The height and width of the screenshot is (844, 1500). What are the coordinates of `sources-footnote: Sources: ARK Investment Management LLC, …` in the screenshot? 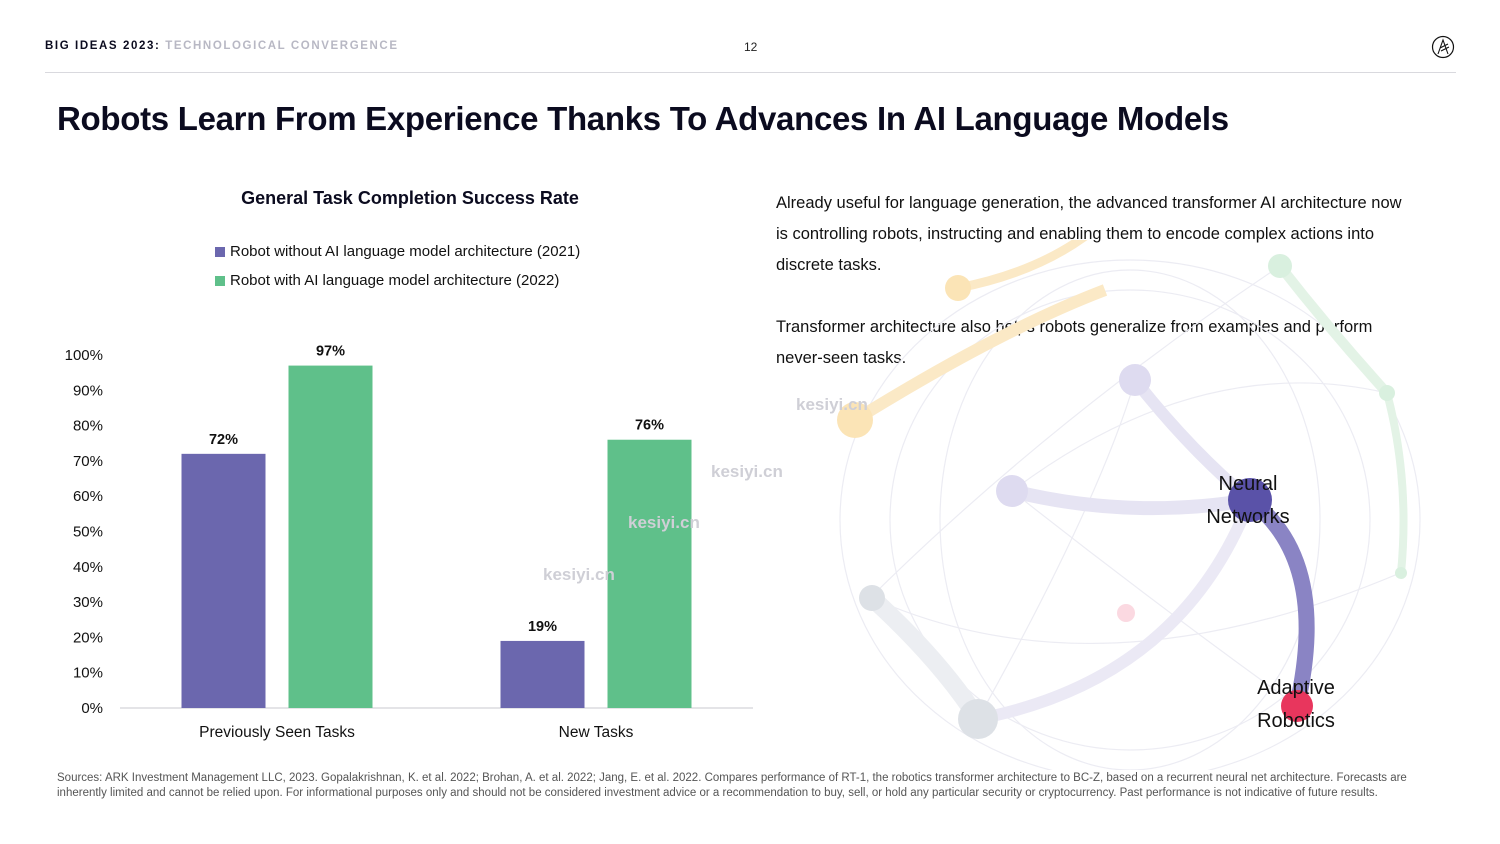 It's located at (732, 785).